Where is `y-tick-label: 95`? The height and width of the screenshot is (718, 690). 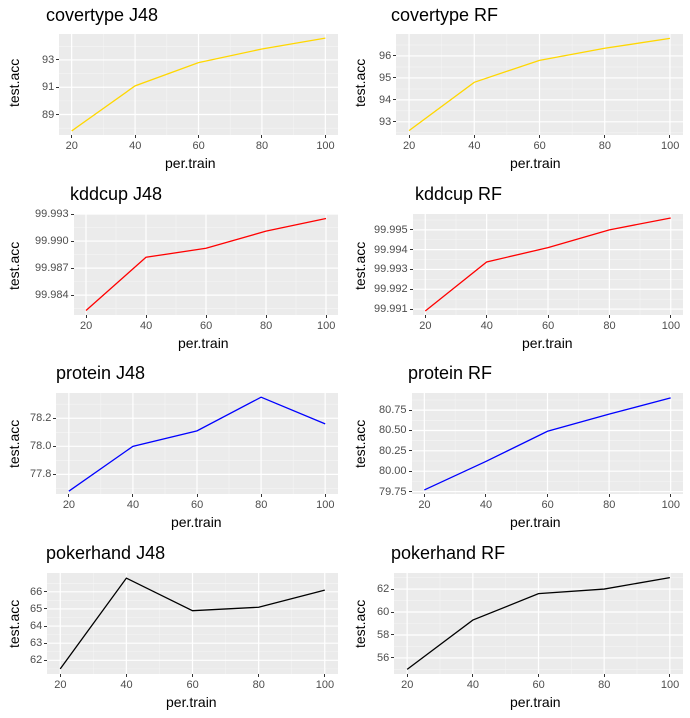 y-tick-label: 95 is located at coordinates (385, 77).